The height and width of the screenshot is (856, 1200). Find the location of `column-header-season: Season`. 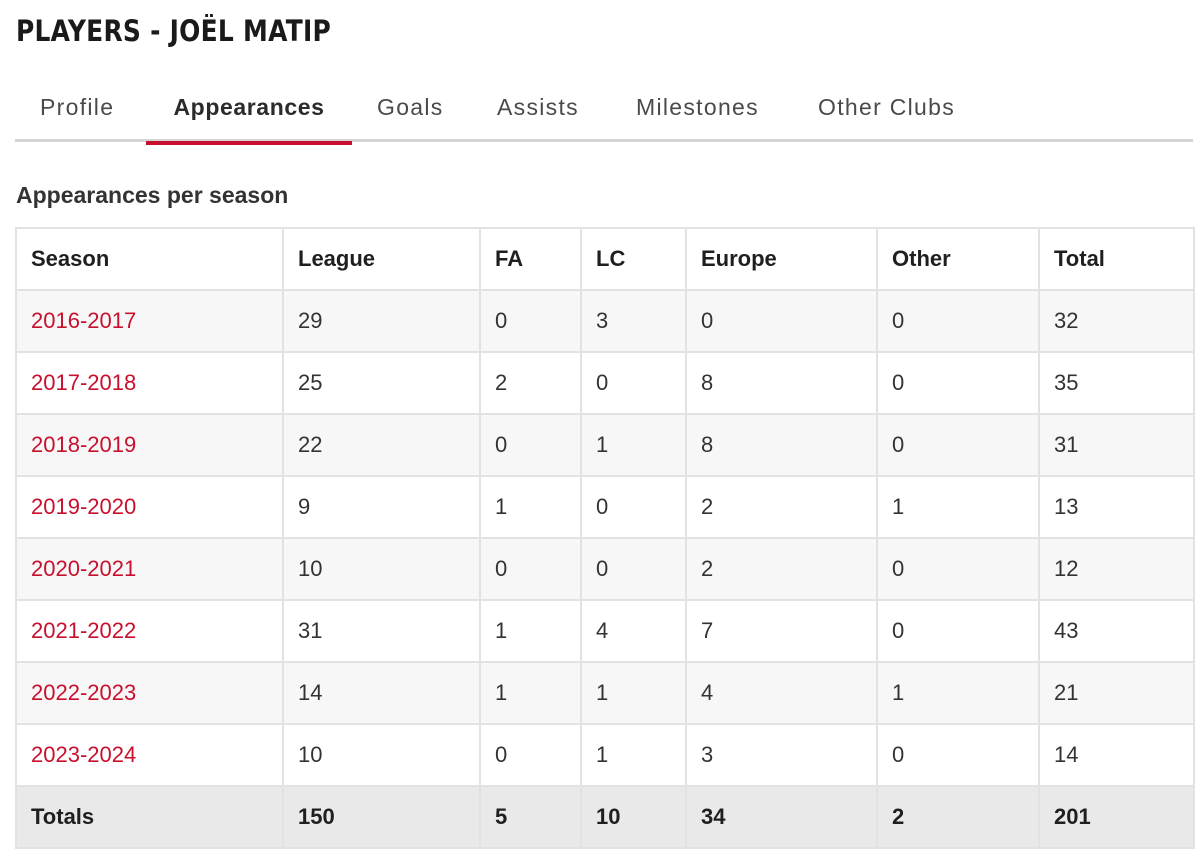

column-header-season: Season is located at coordinates (149, 259).